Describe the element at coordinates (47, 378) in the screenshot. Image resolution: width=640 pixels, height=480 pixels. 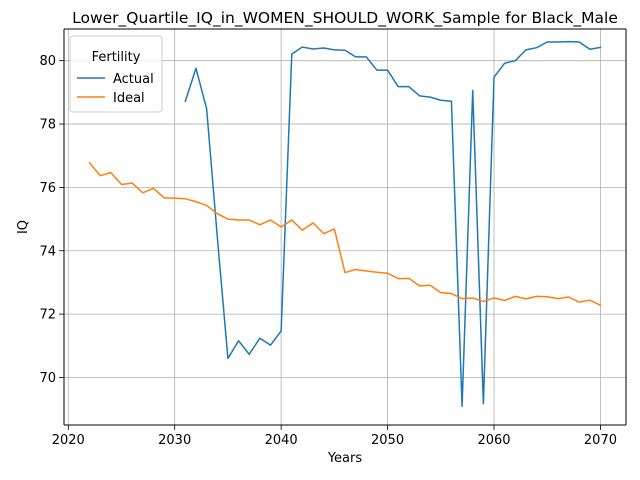
I see `y-tick-label: 70` at that location.